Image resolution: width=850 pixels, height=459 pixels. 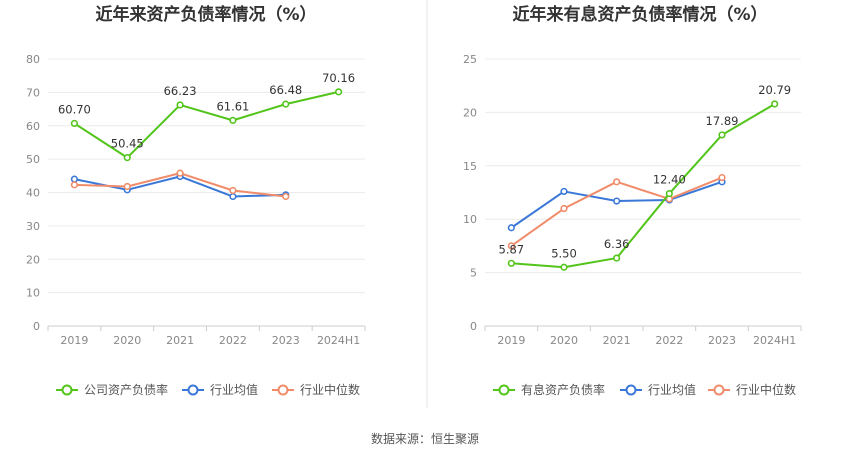 What do you see at coordinates (564, 253) in the screenshot?
I see `data-label: 5.50` at bounding box center [564, 253].